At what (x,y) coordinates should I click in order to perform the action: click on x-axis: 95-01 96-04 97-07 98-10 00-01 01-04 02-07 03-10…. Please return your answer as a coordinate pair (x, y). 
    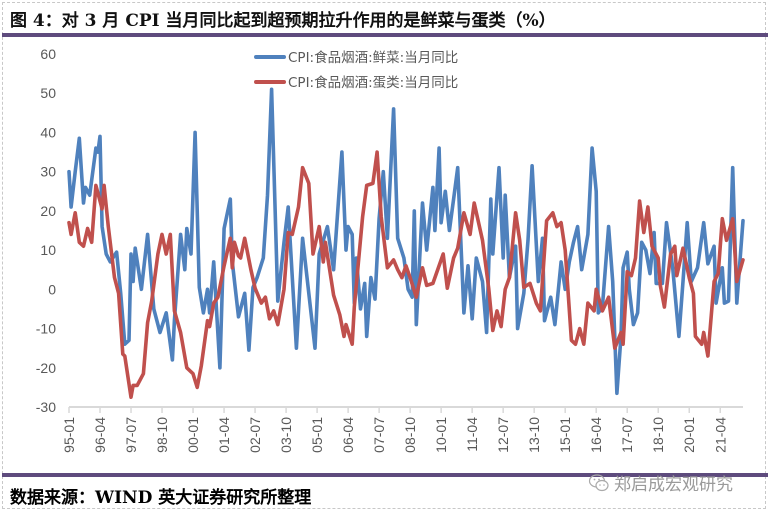
    Looking at the image, I should click on (402, 429).